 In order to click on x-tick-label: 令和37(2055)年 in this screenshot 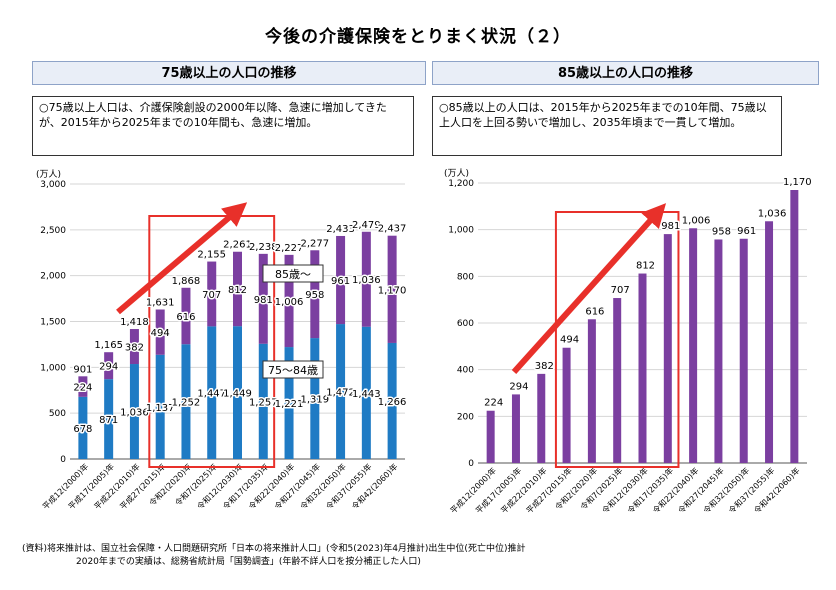, I will do `click(349, 486)`.